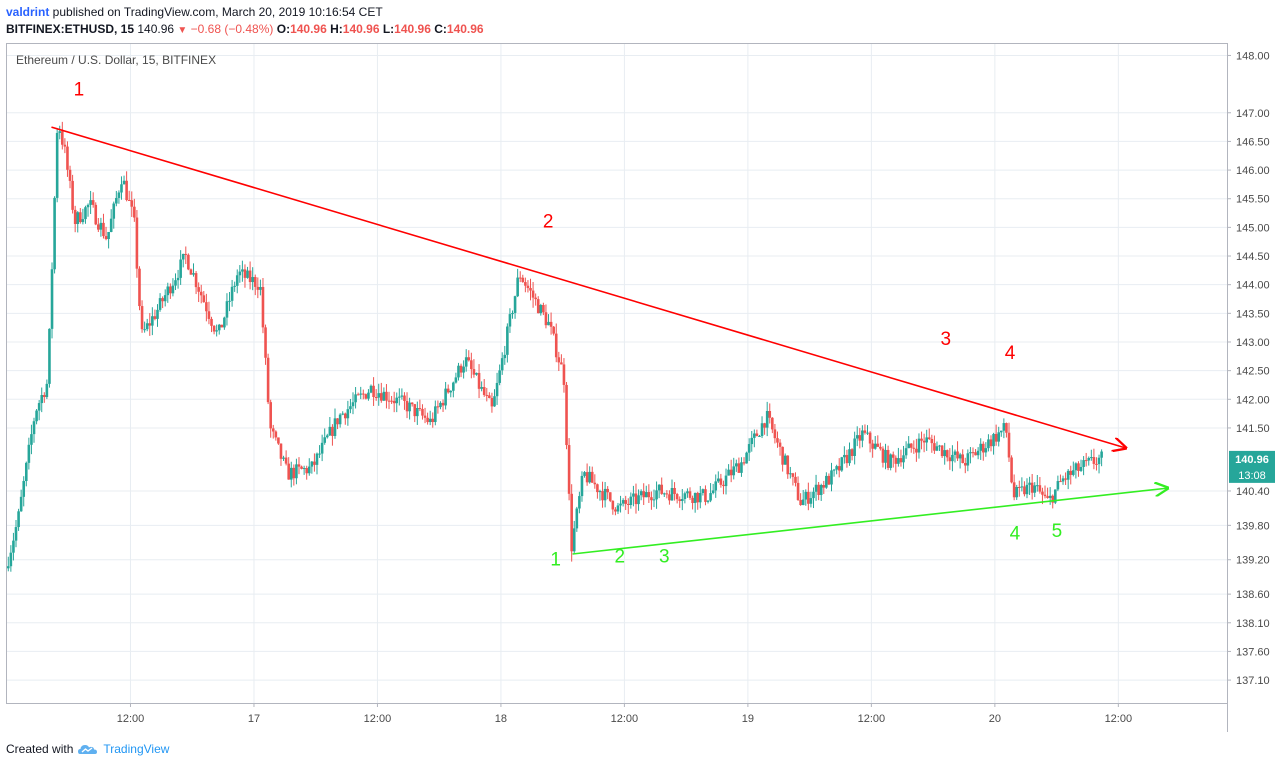 The height and width of the screenshot is (768, 1285). I want to click on price-tick-label: 144.00, so click(1253, 286).